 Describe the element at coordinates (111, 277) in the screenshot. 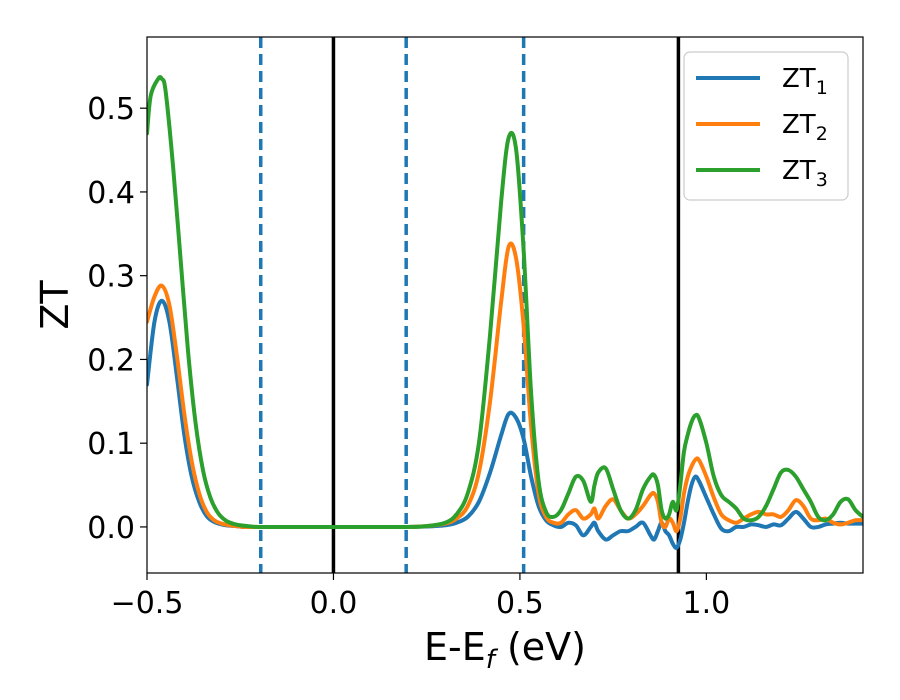

I see `y-tick-label: 0.3` at that location.